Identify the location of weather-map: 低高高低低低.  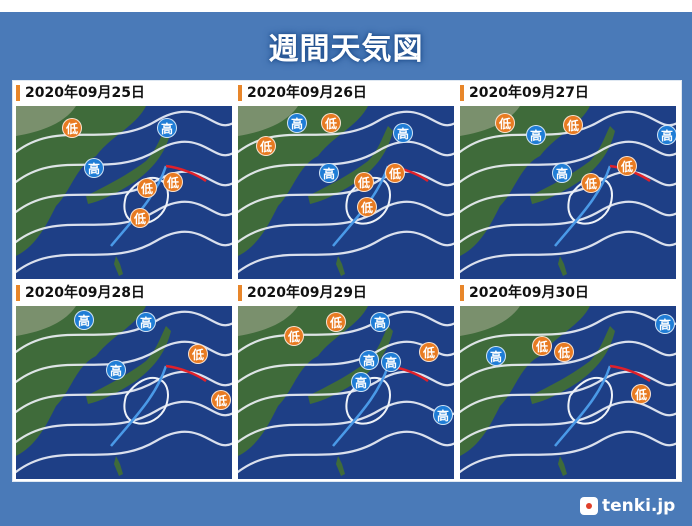
(124, 192).